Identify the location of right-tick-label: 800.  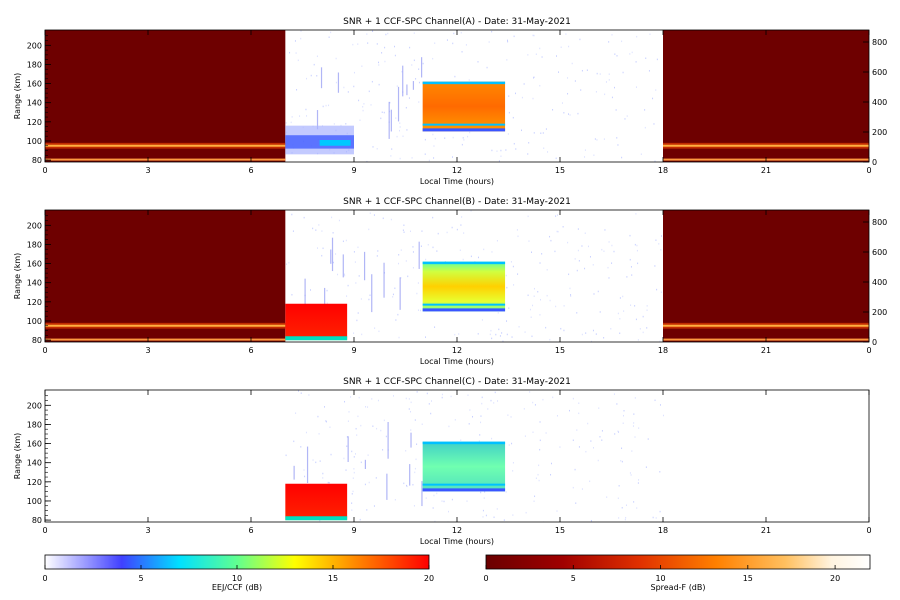
(879, 42).